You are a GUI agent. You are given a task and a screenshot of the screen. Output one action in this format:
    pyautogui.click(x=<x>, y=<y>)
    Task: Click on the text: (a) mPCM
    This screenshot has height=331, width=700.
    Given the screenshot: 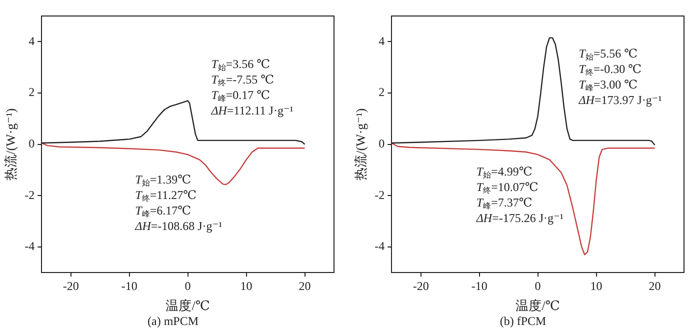 What is the action you would take?
    pyautogui.click(x=173, y=321)
    